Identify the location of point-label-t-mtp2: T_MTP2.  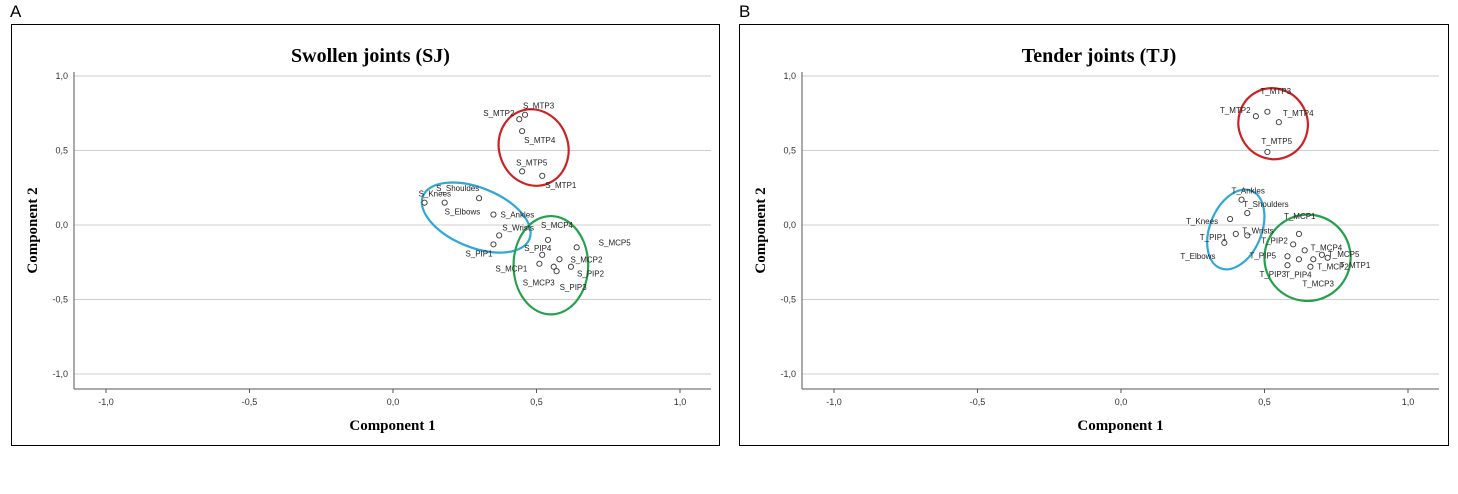
(1235, 110).